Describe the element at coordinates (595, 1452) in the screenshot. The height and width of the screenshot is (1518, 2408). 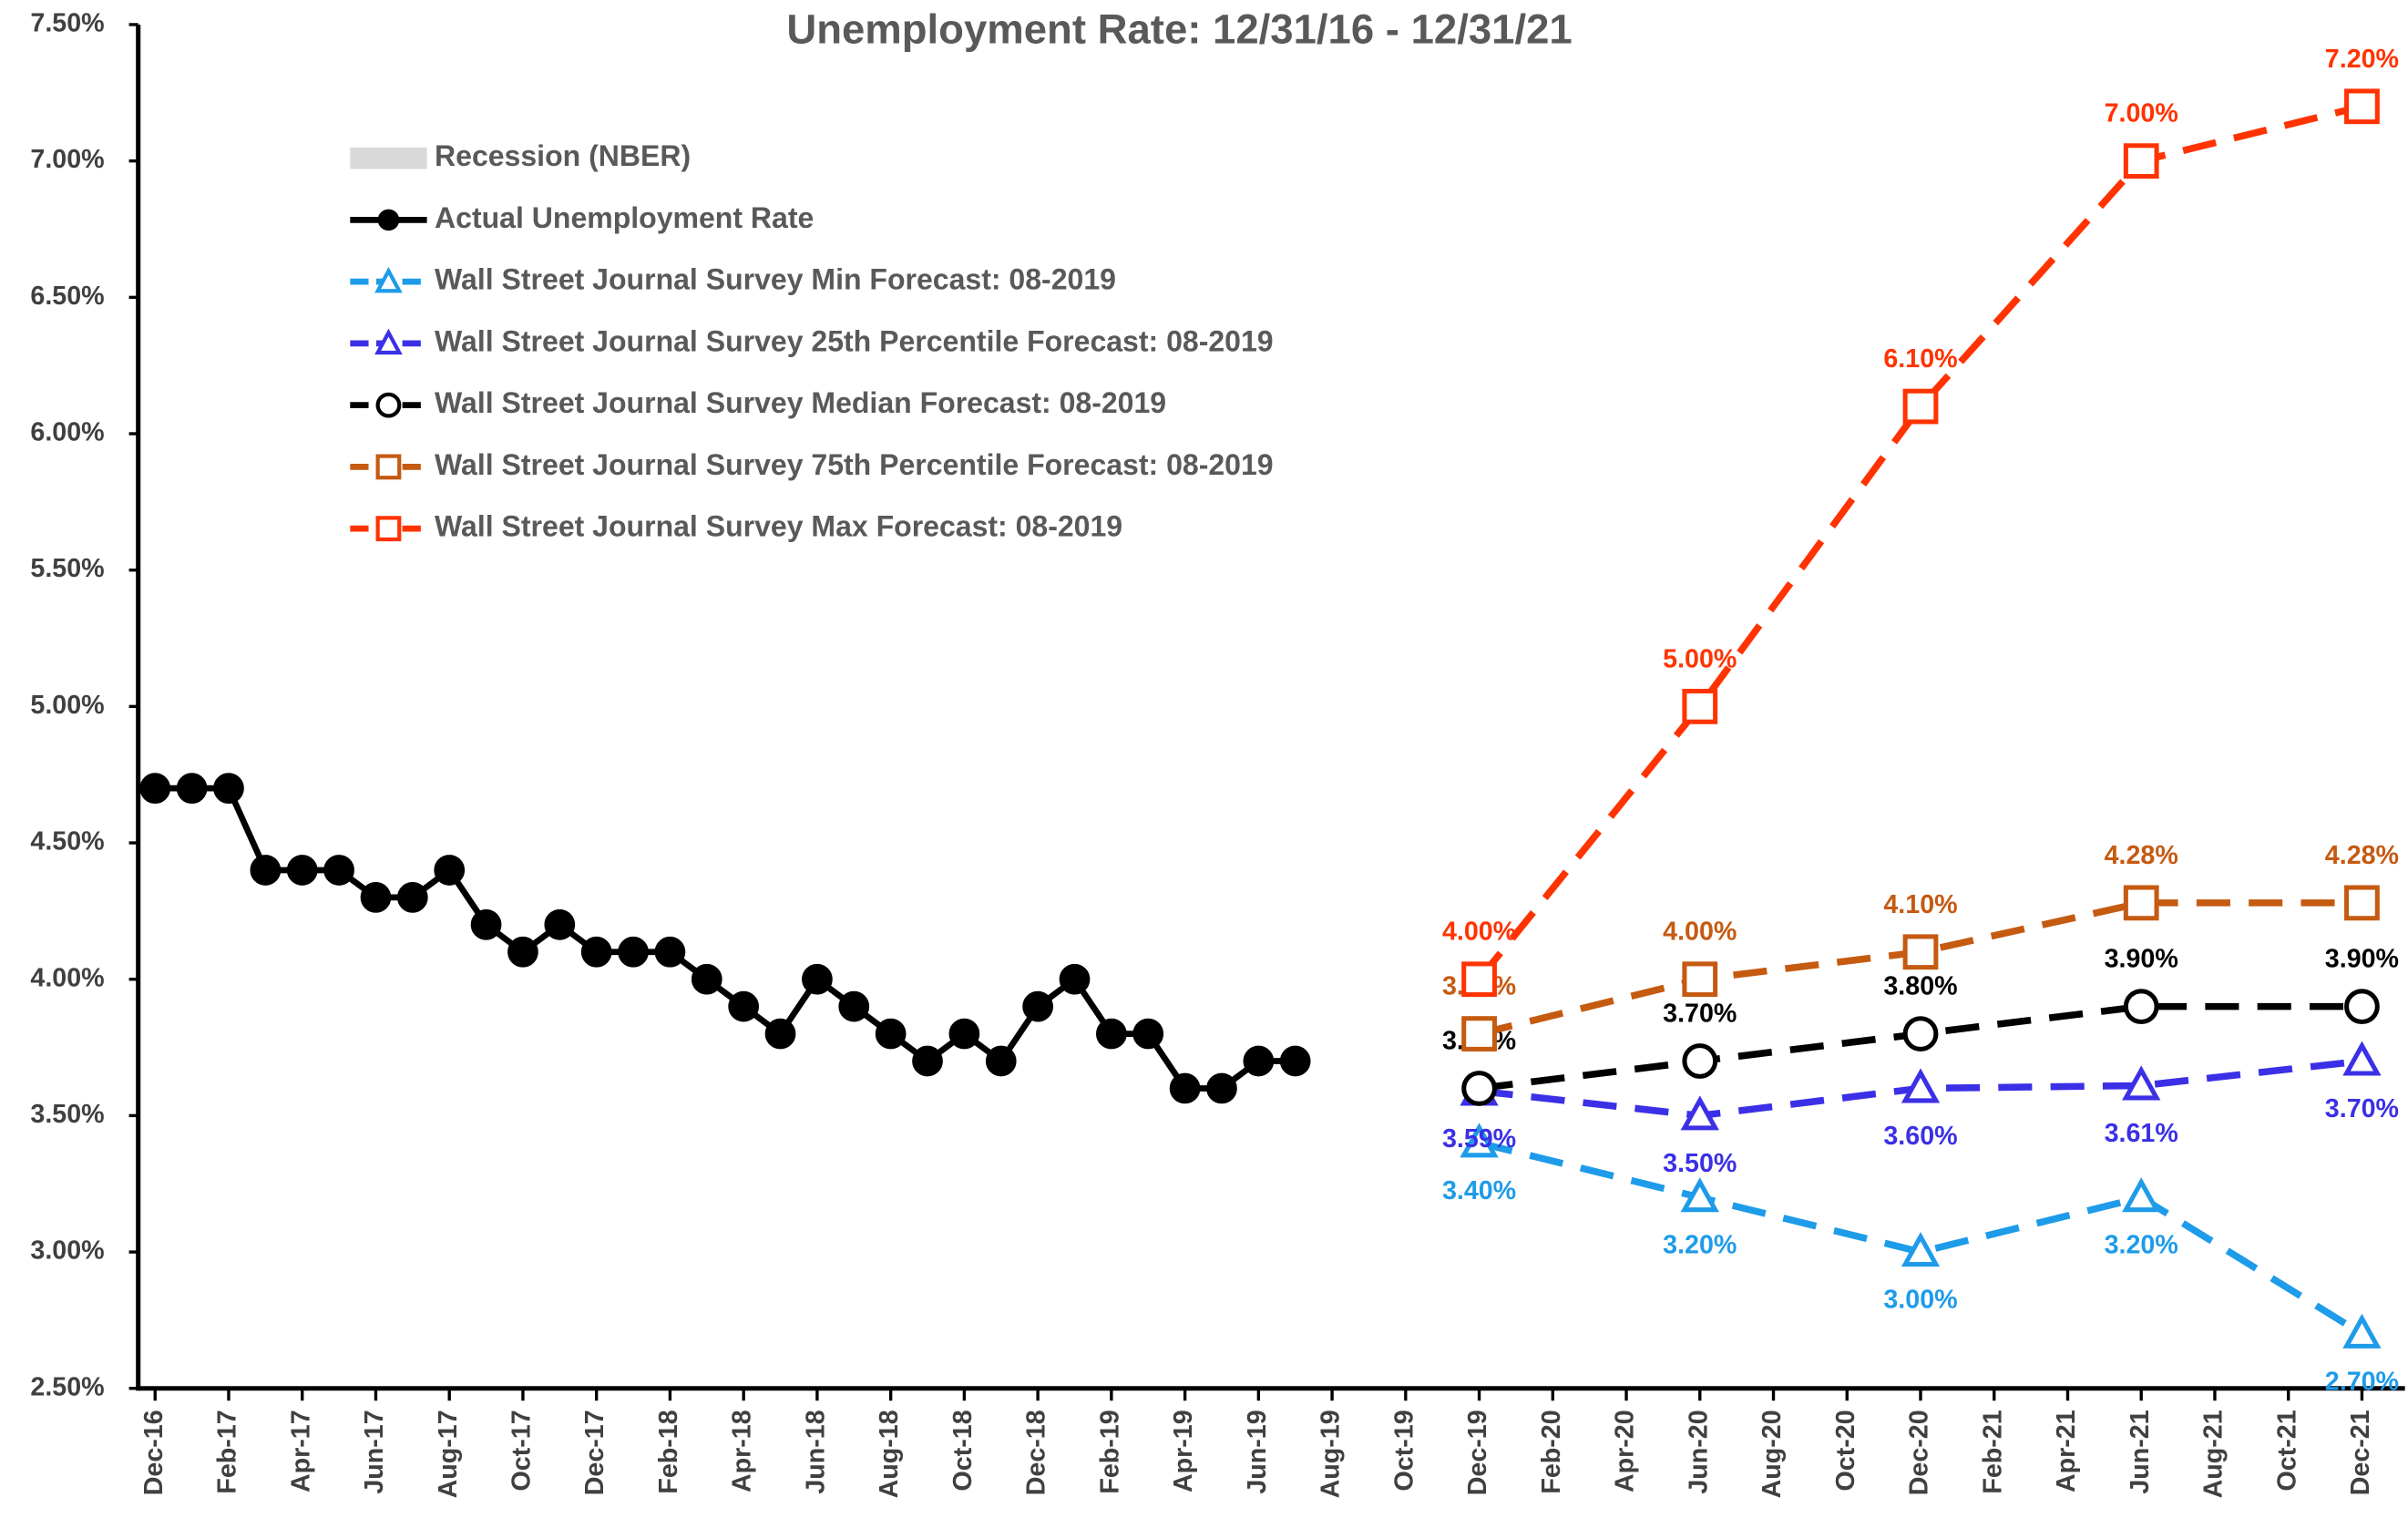
I see `x-tick-label: Dec-17` at that location.